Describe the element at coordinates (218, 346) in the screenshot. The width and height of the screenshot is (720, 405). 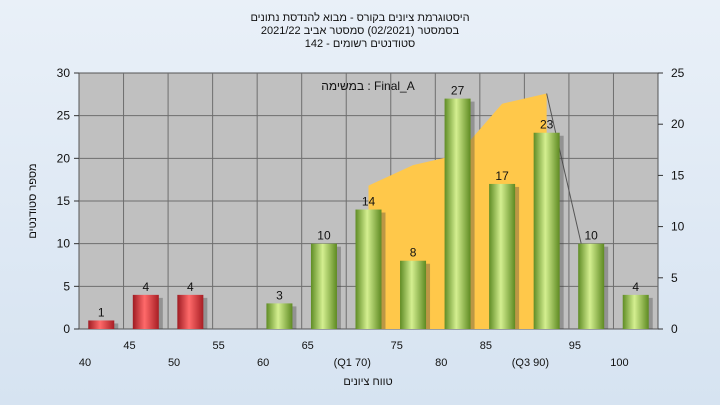
I see `x-tick-label: 55` at that location.